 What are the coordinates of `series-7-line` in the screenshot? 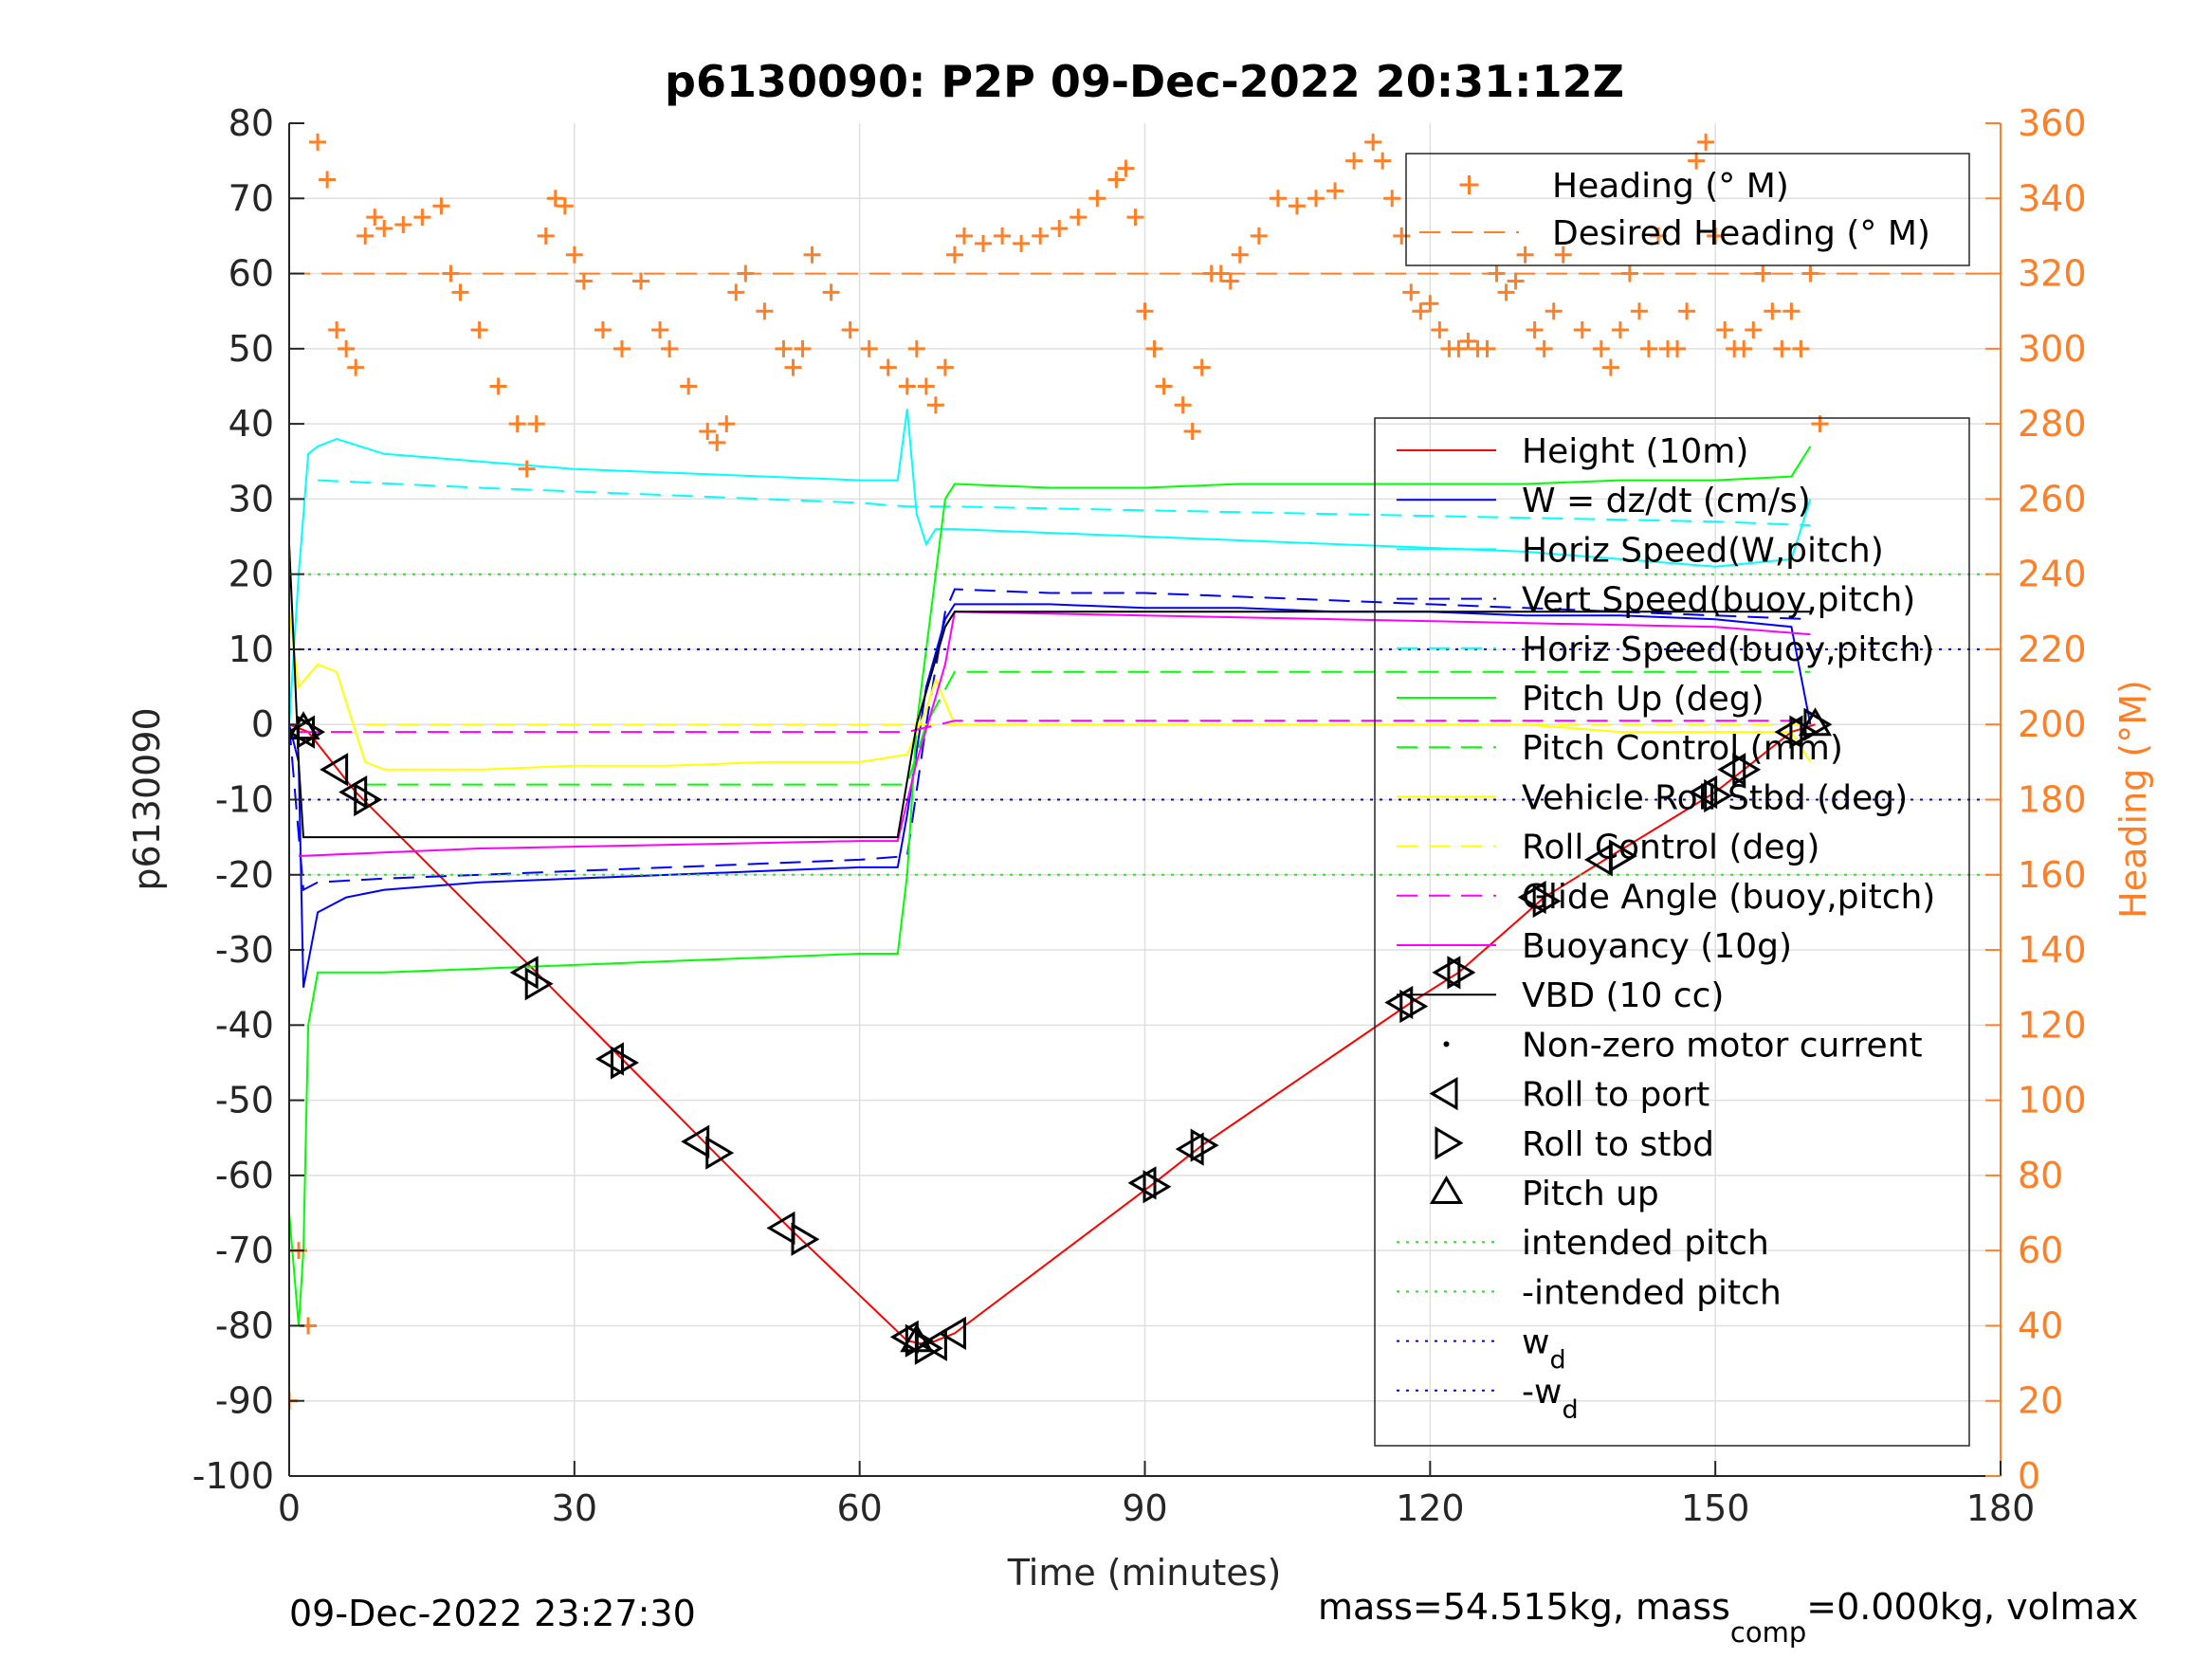 It's located at (1050, 691).